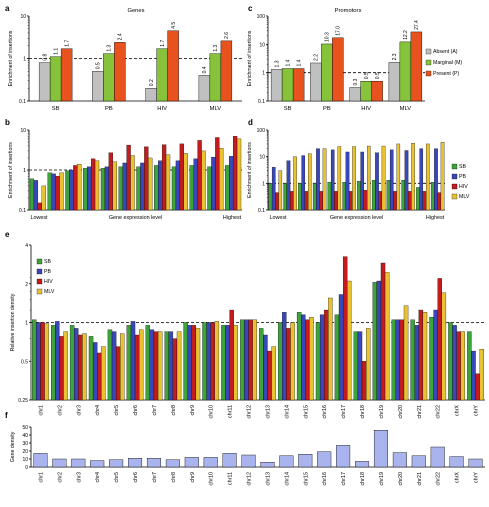  I want to click on panel-c-data-label: 1.4, so click(288, 62).